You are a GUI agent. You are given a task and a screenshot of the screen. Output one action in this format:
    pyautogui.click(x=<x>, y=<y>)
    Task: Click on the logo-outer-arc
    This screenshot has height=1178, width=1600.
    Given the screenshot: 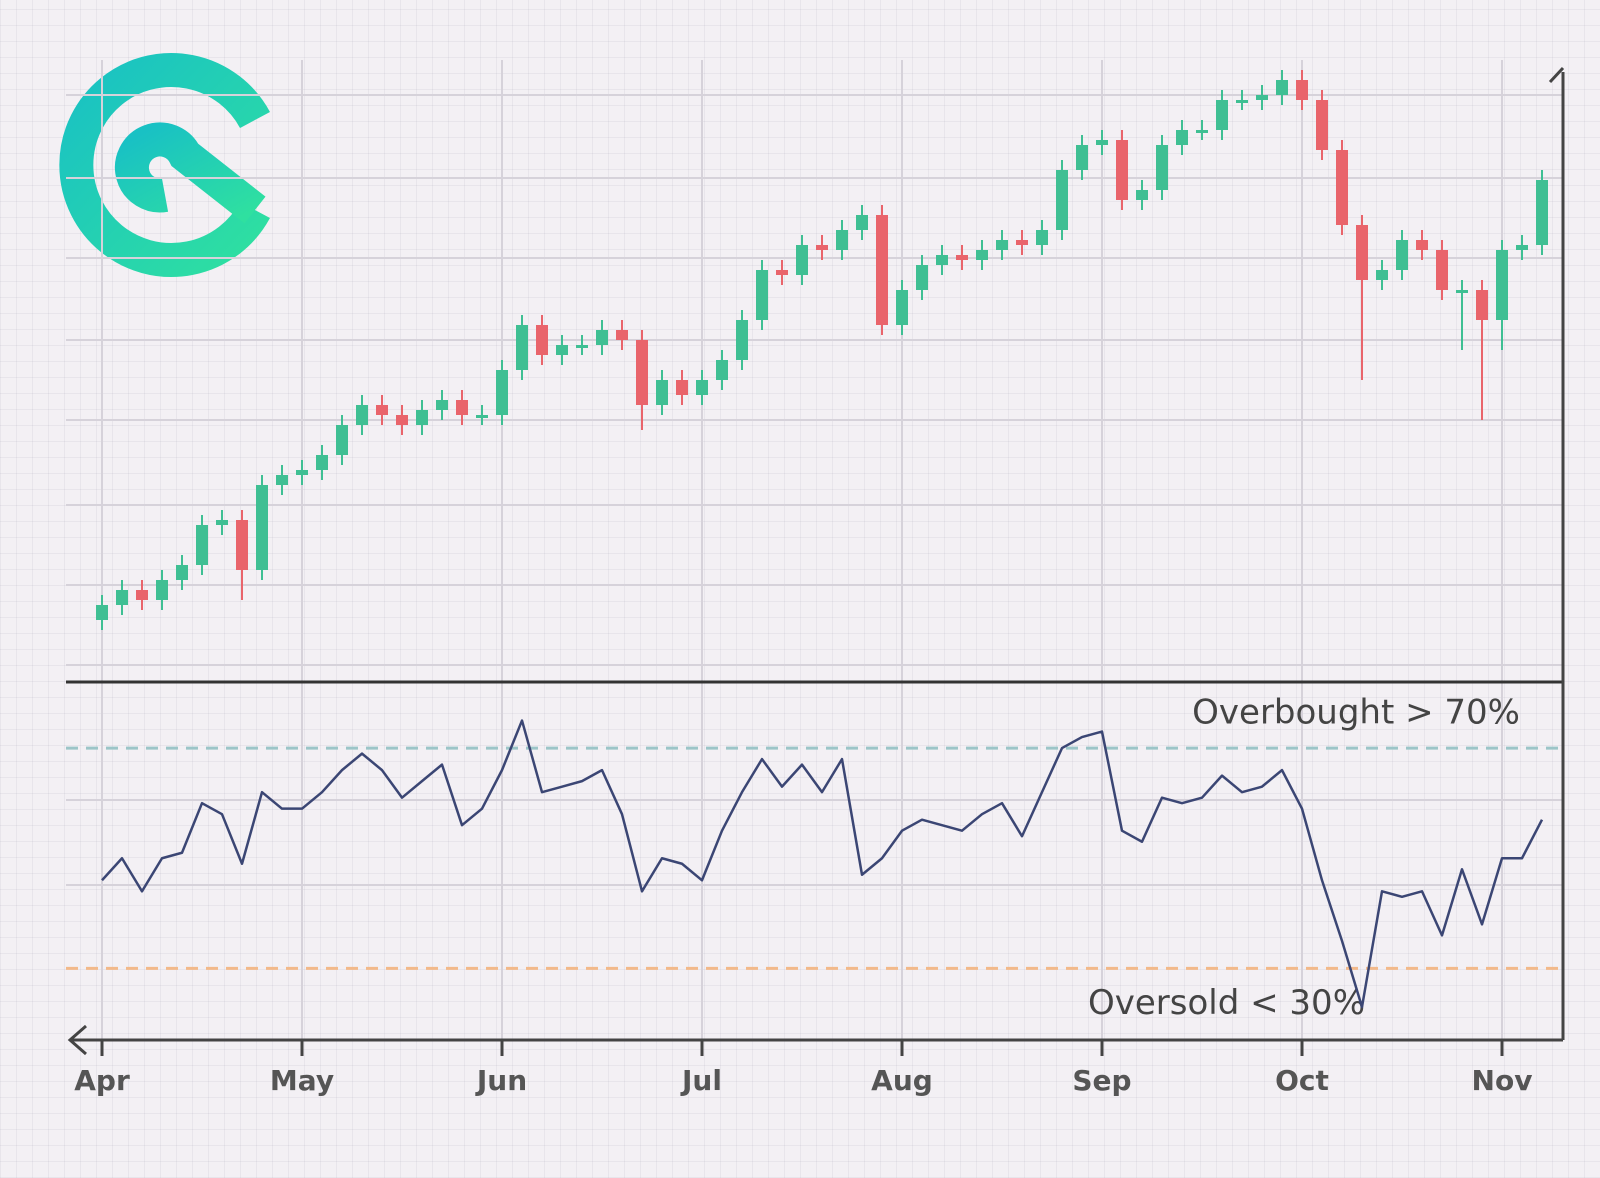 What is the action you would take?
    pyautogui.click(x=164, y=165)
    